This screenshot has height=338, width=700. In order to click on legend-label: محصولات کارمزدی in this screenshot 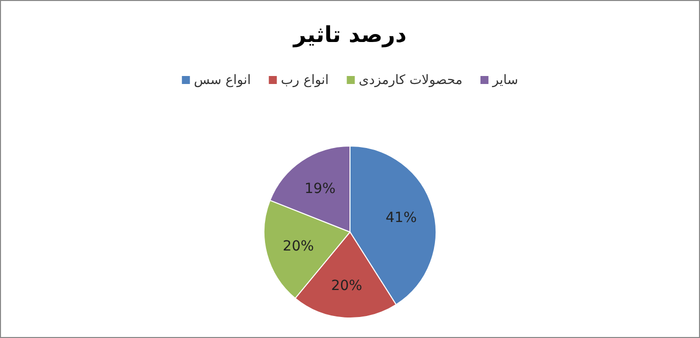, I will do `click(410, 80)`.